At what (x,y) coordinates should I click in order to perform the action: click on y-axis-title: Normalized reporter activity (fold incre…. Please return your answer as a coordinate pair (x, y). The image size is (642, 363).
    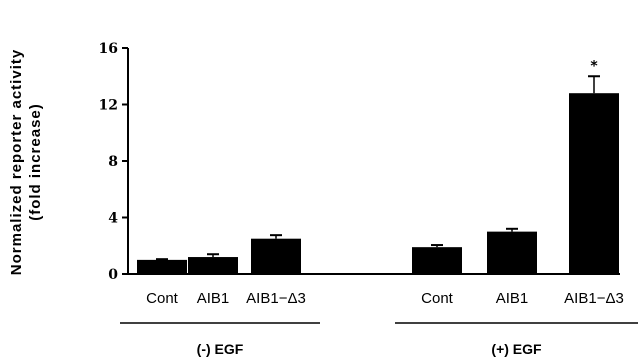
    Looking at the image, I should click on (26, 162).